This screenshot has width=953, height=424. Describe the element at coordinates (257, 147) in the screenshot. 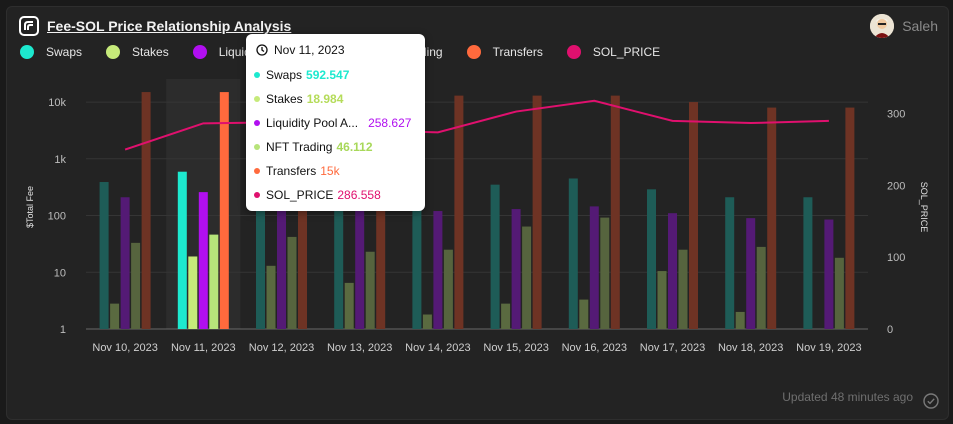

I see `tooltip-dot-nft` at that location.